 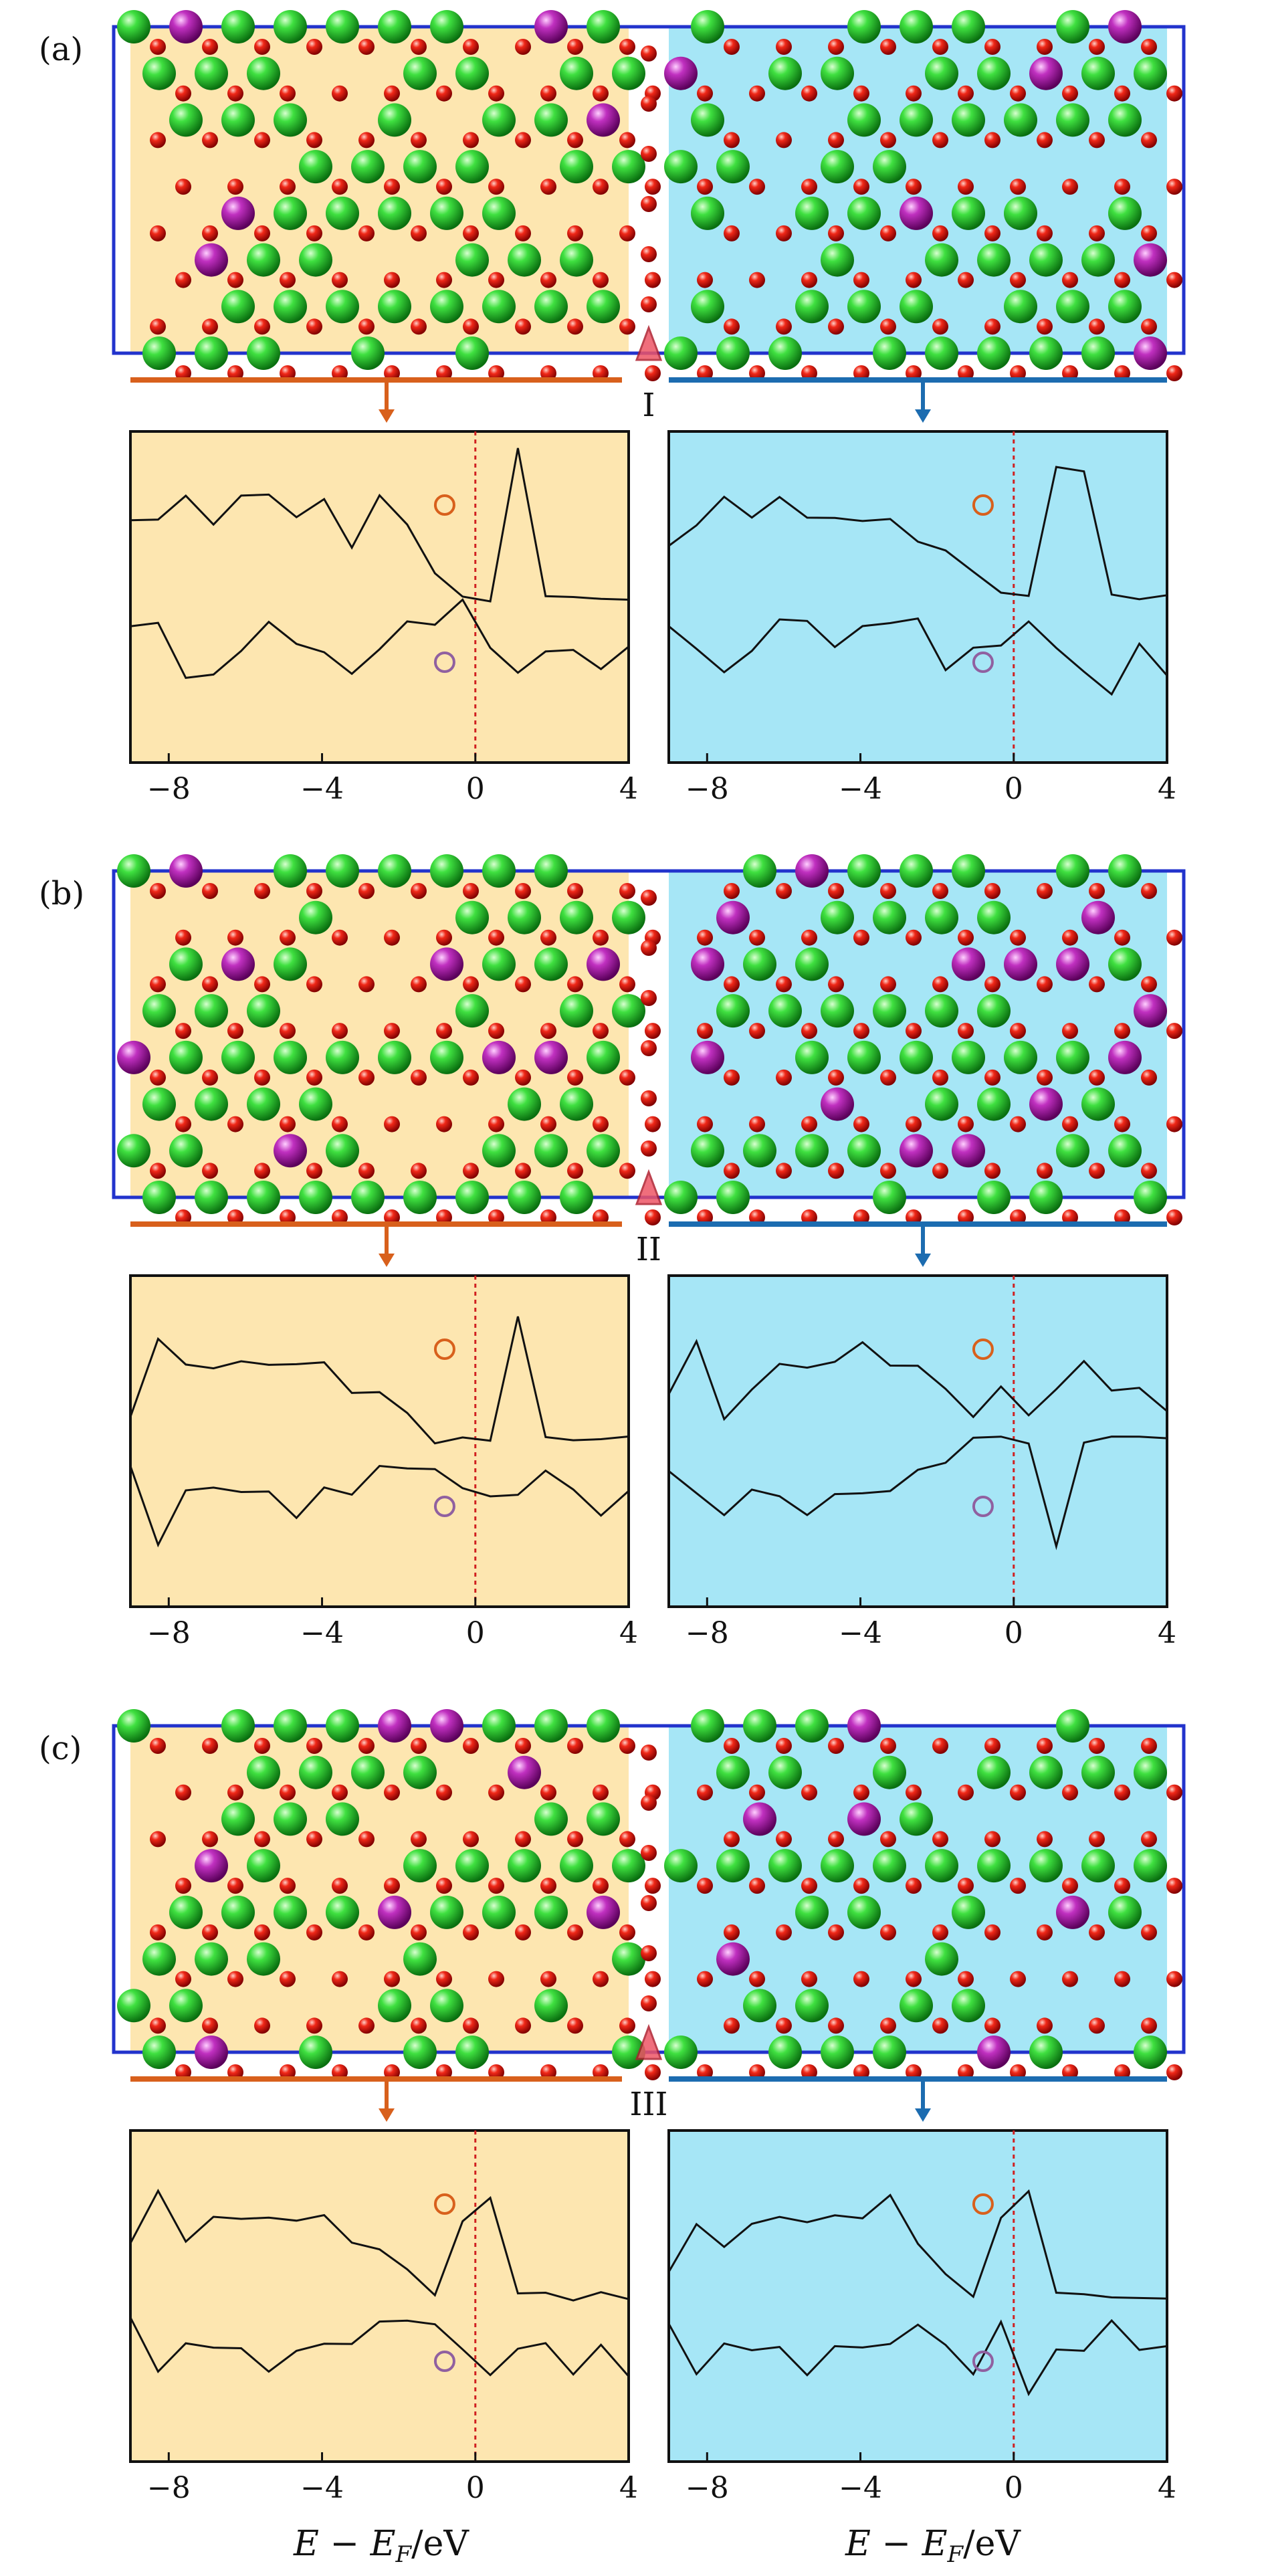 I want to click on x-tick-label: −8, so click(x=708, y=2488).